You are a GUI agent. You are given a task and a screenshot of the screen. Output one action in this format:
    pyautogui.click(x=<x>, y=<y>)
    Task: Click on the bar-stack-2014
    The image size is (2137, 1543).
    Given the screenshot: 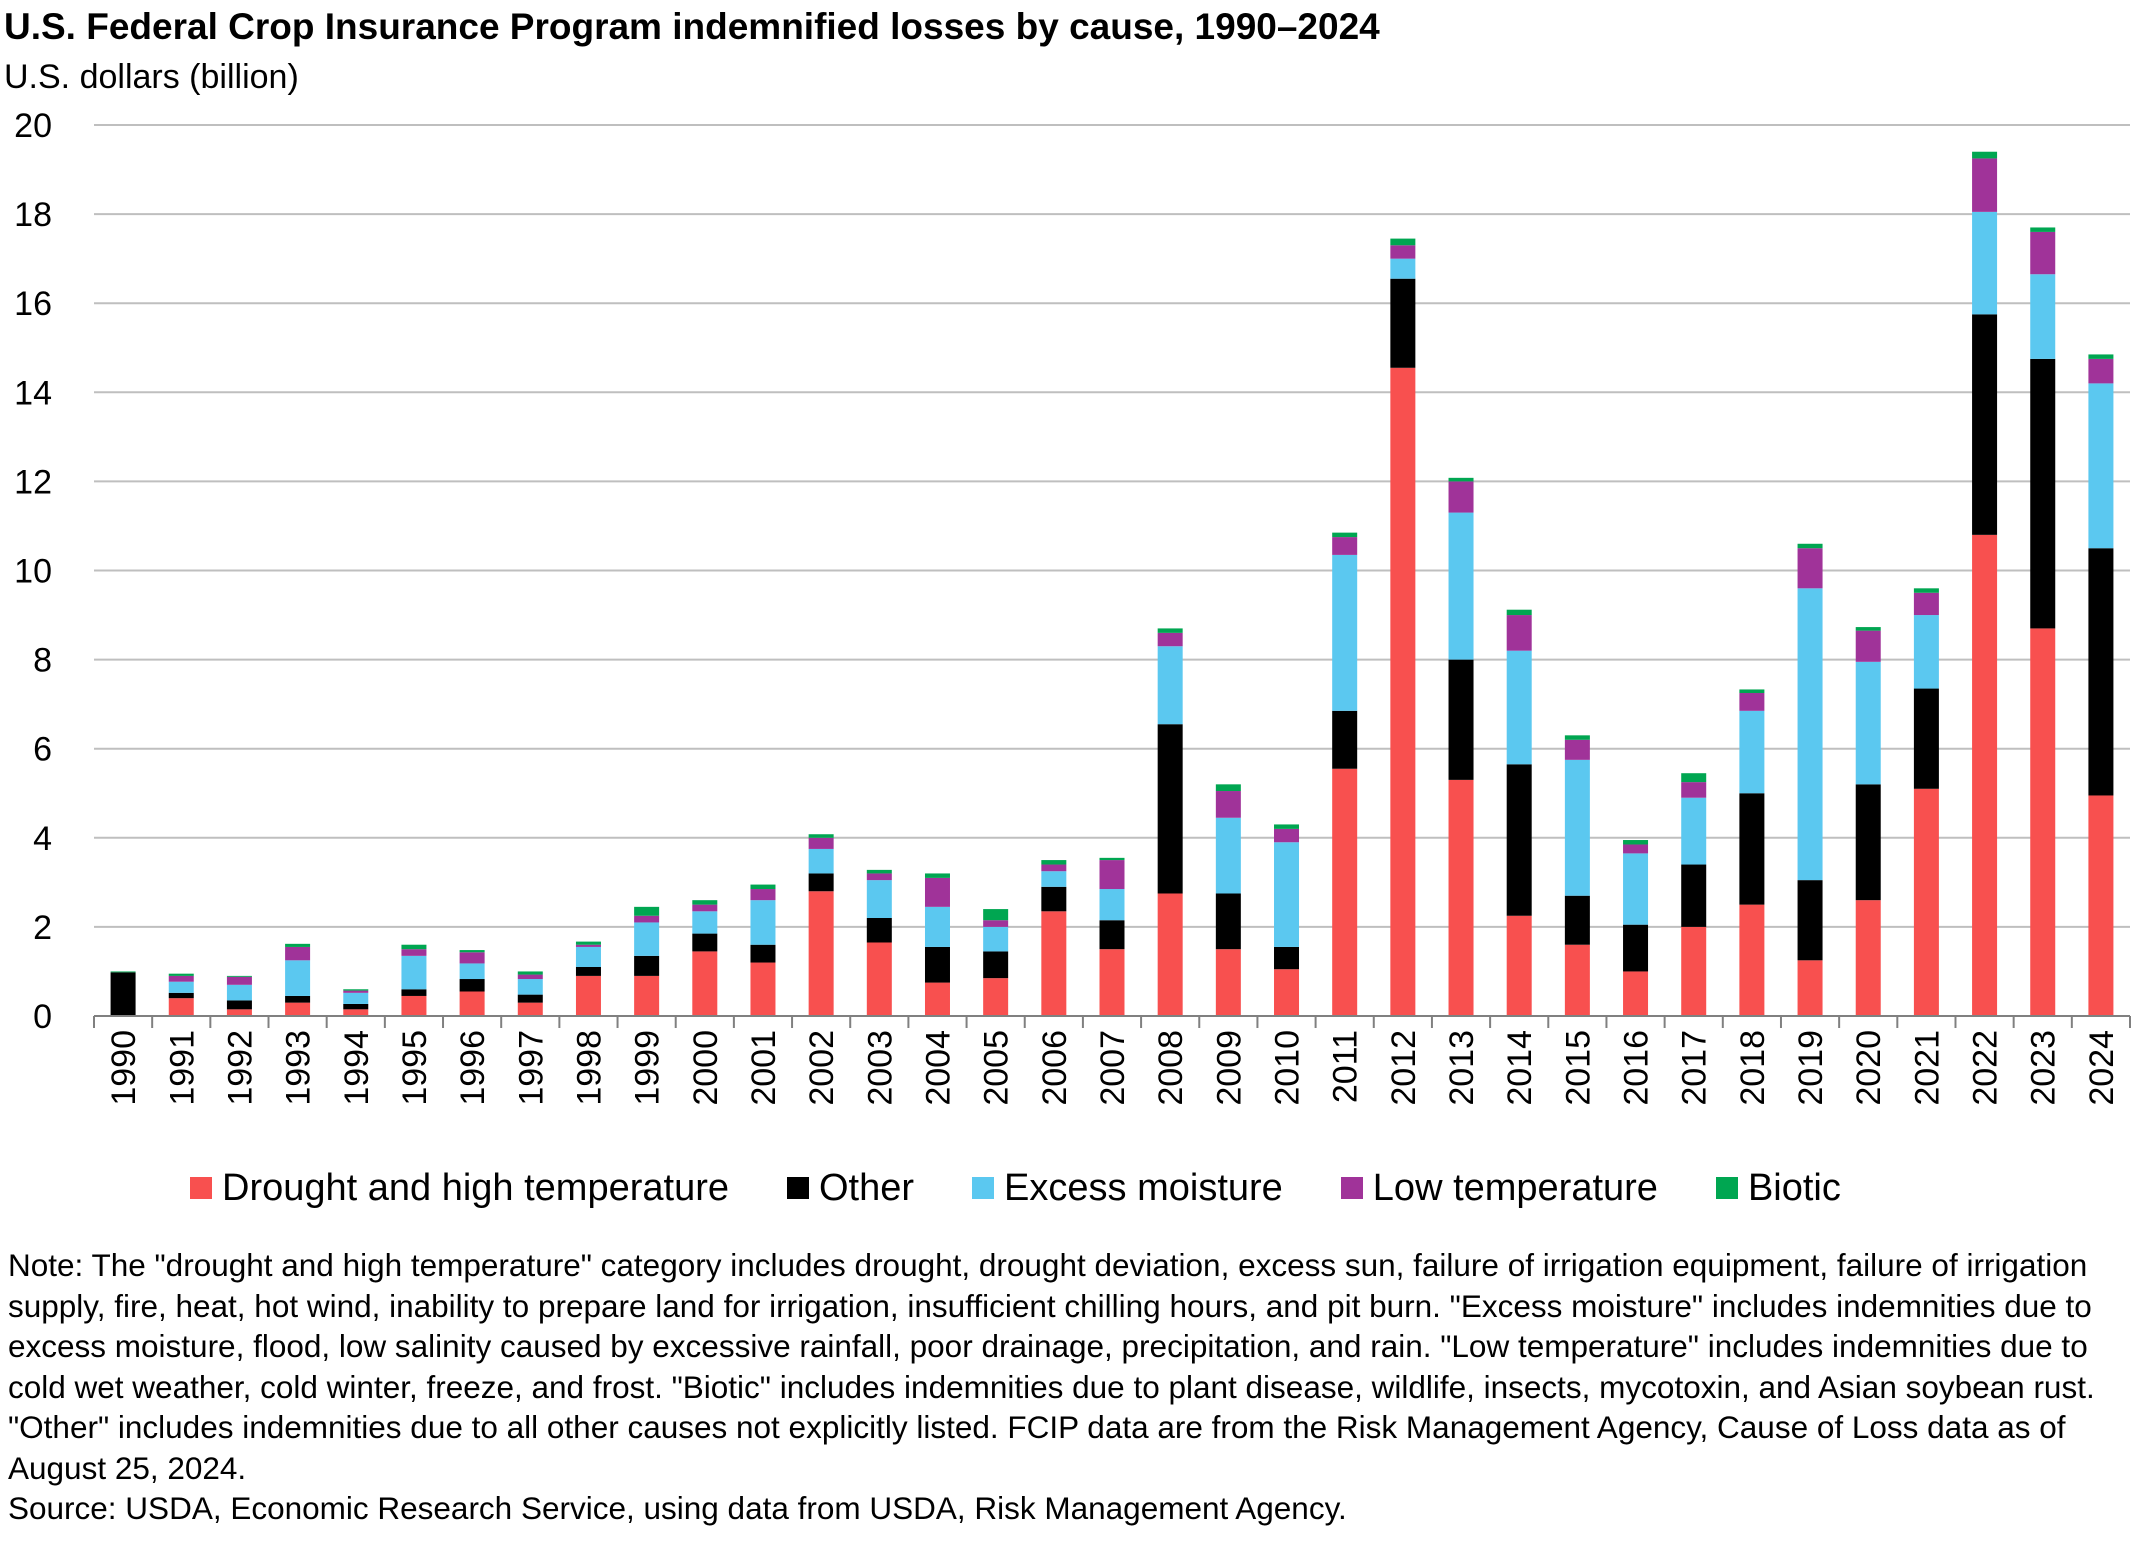 What is the action you would take?
    pyautogui.click(x=1519, y=812)
    